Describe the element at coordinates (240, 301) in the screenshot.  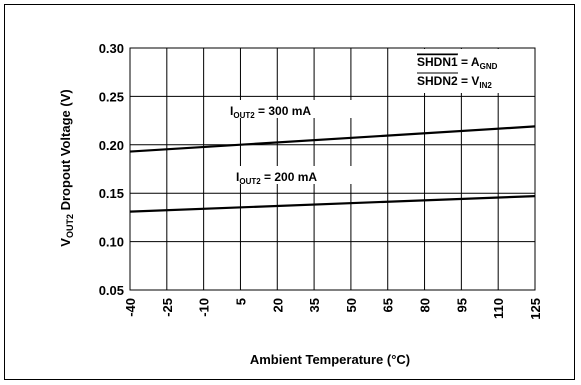
I see `x-tick-label: 5` at that location.